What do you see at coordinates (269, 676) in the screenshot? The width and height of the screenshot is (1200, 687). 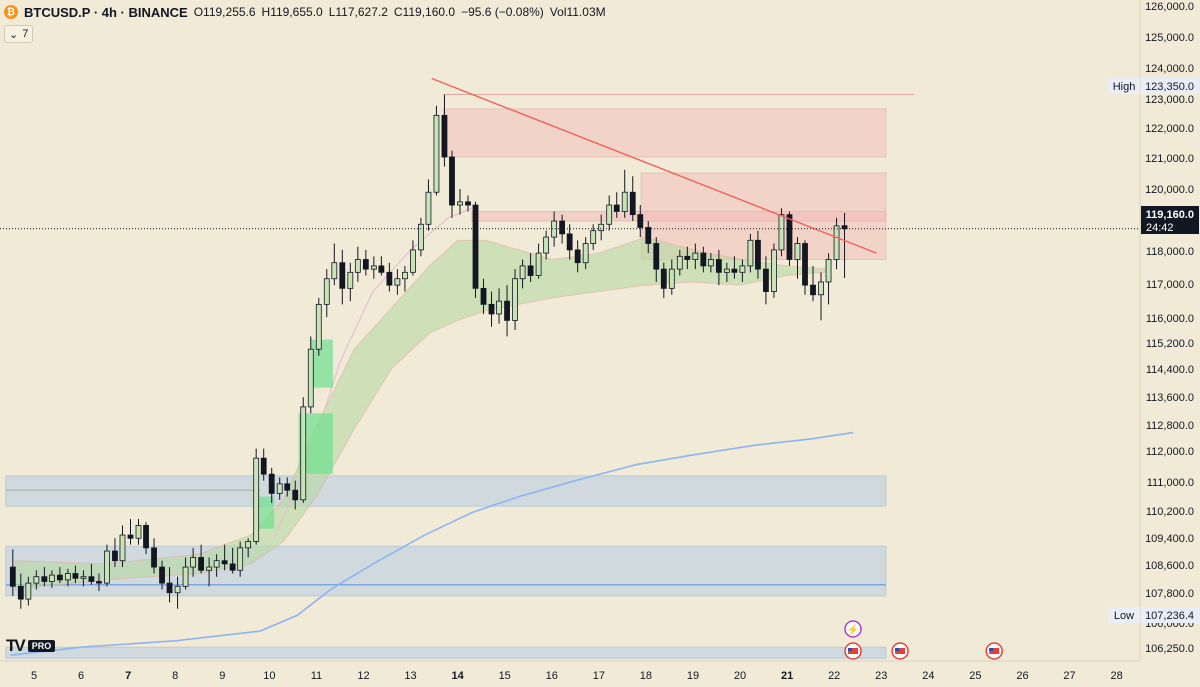 I see `time-tick-label: 10` at bounding box center [269, 676].